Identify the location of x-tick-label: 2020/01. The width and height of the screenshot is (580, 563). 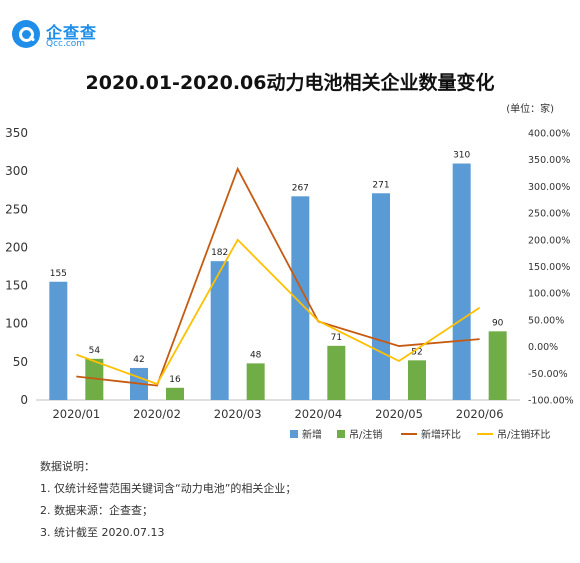
(76, 414).